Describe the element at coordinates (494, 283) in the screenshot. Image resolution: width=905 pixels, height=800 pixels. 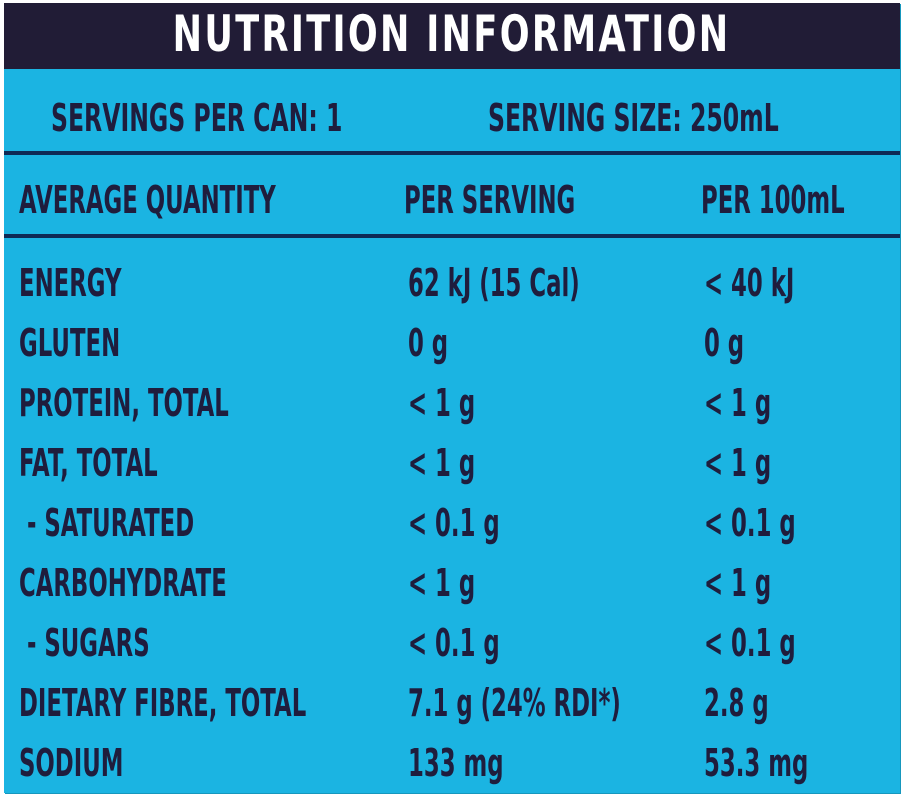
I see `row-per-serving: 62 kJ (15 Cal)` at that location.